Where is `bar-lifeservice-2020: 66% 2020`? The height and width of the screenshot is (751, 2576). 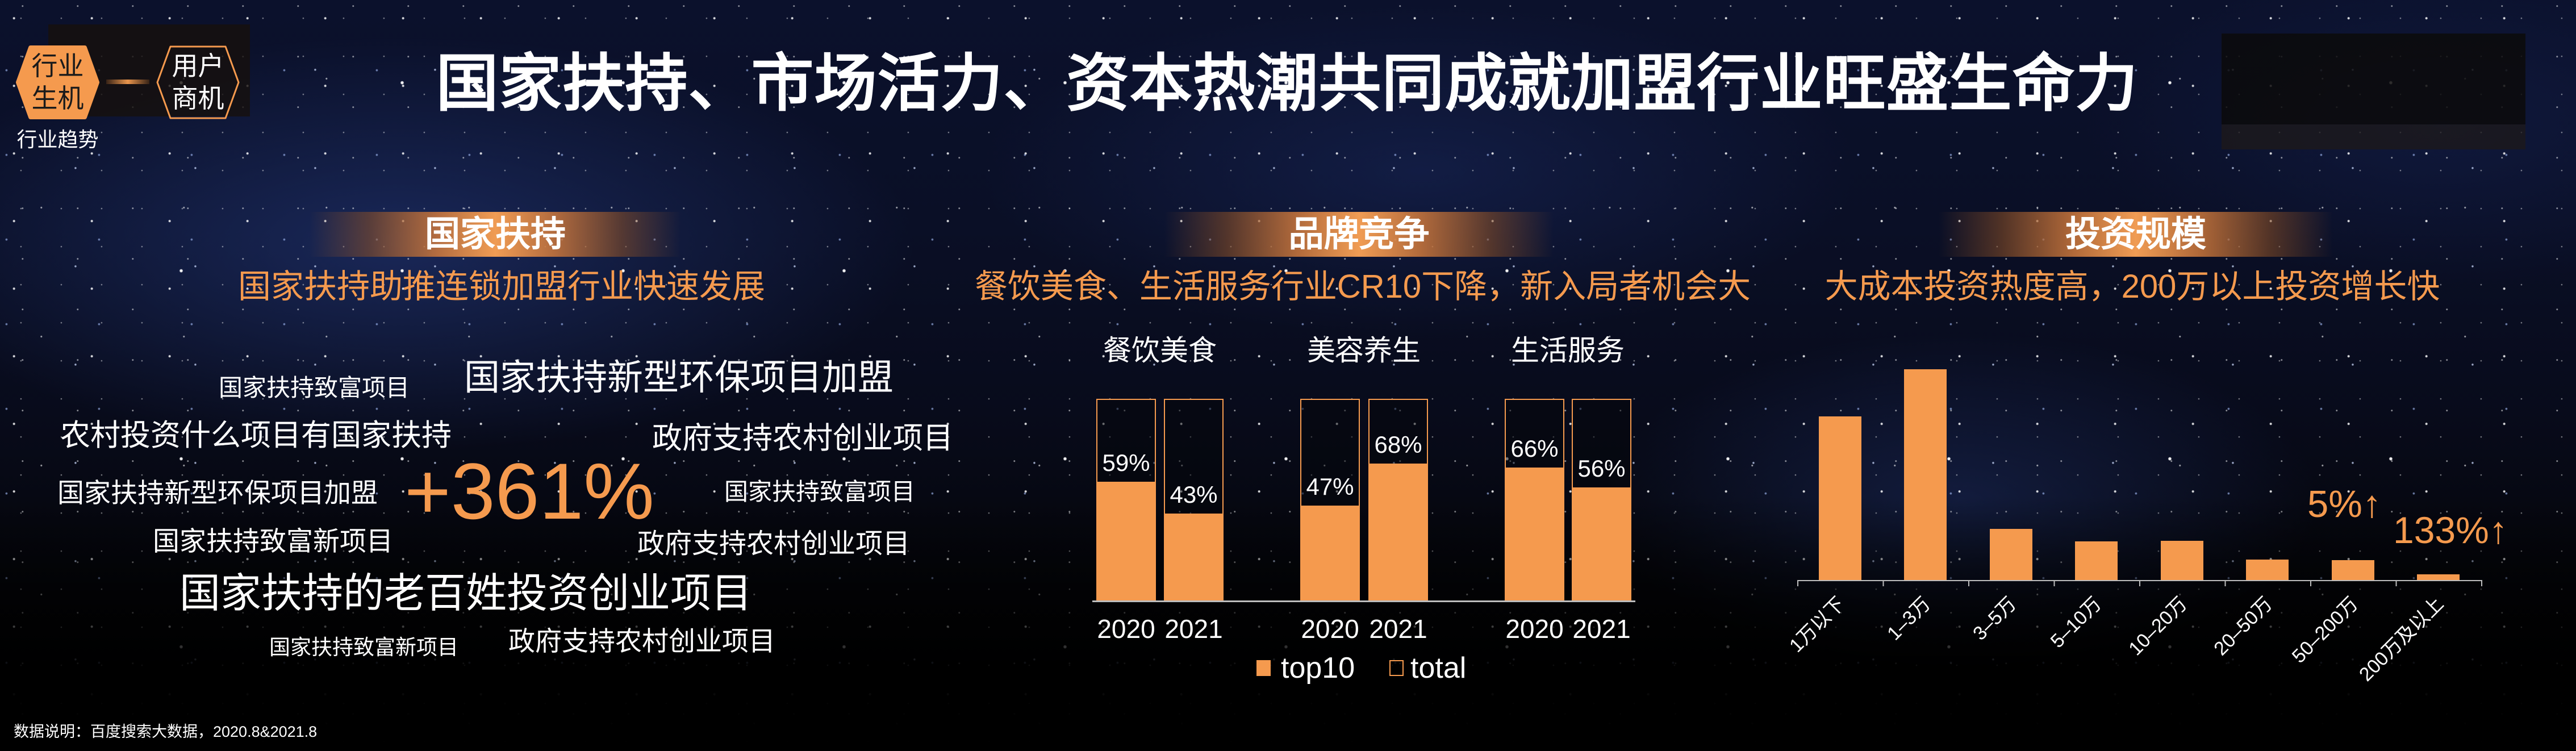 bar-lifeservice-2020: 66% 2020 is located at coordinates (1534, 520).